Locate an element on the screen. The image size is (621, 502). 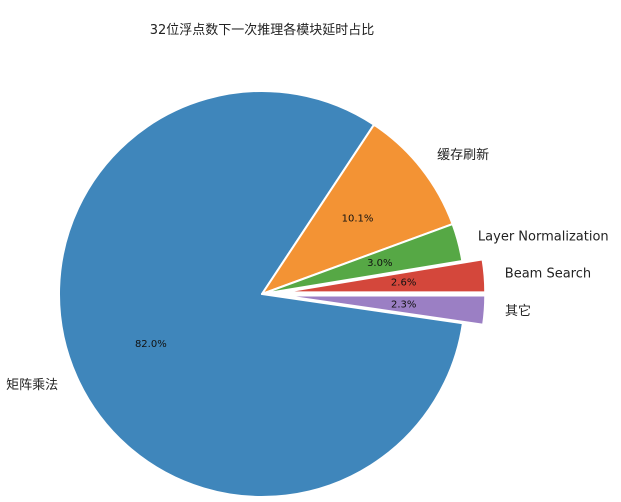
pct-label-0: 2.3% is located at coordinates (403, 304).